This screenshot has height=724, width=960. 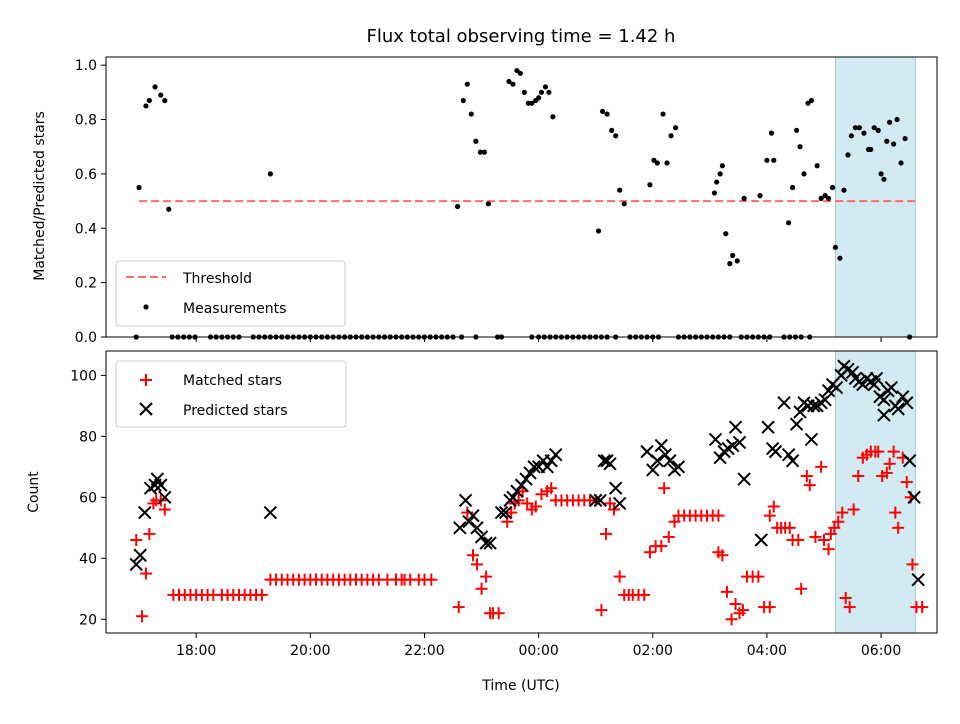 I want to click on legend-predicted-label: Predicted stars, so click(x=235, y=411).